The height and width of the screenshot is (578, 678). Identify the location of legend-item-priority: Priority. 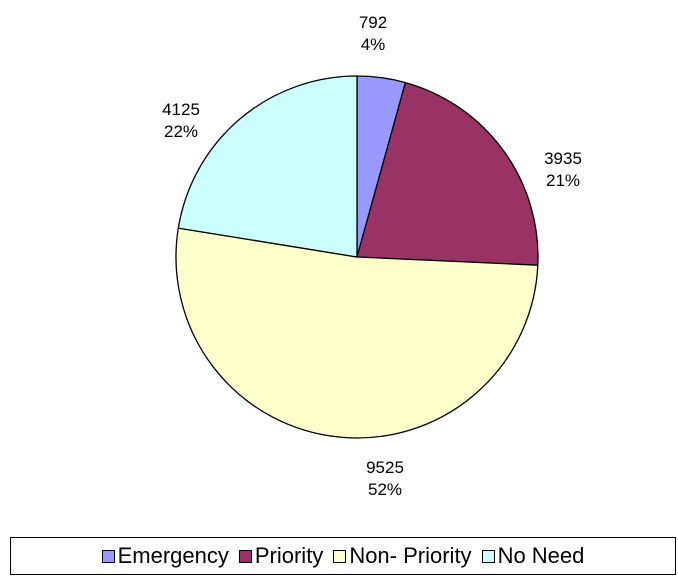
(281, 556).